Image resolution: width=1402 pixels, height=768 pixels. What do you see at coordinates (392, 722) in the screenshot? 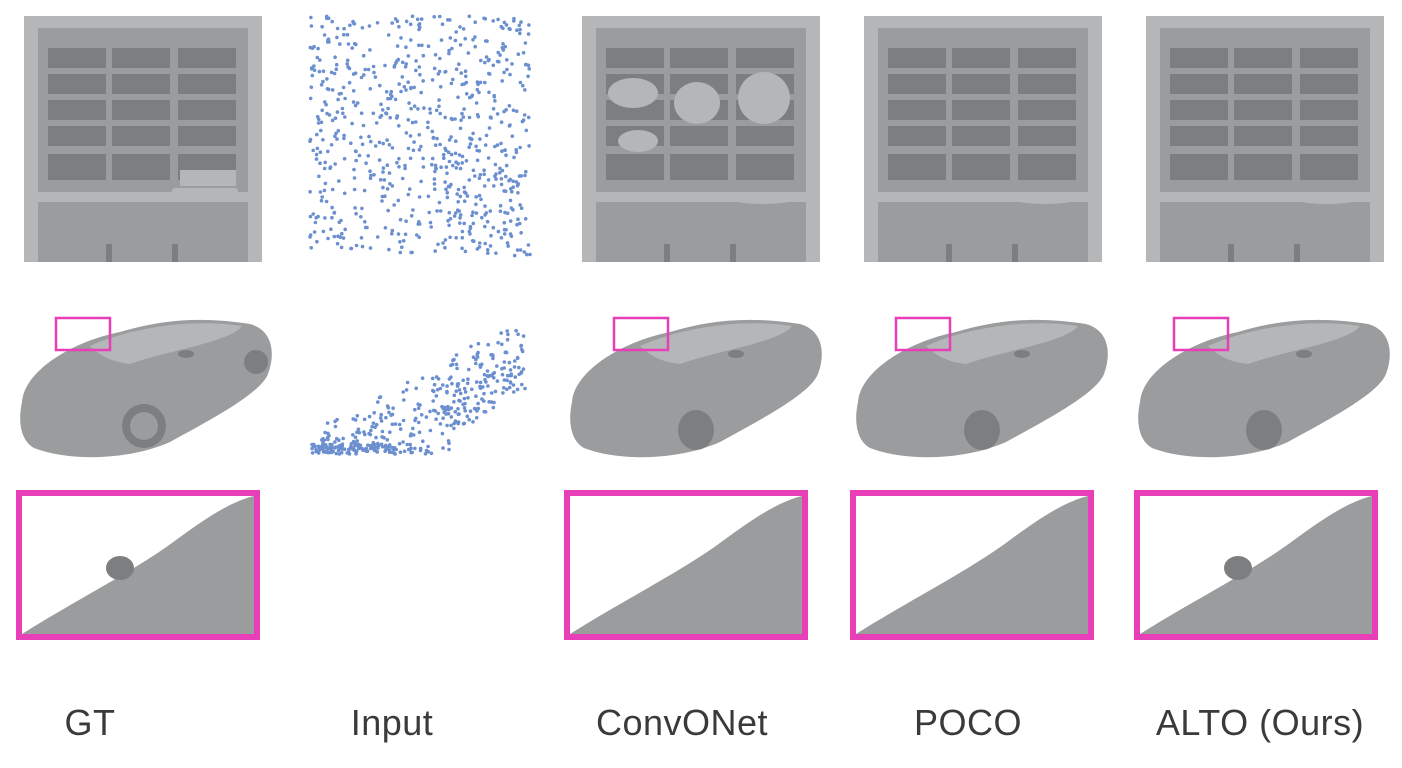
I see `column-label-input: Input` at bounding box center [392, 722].